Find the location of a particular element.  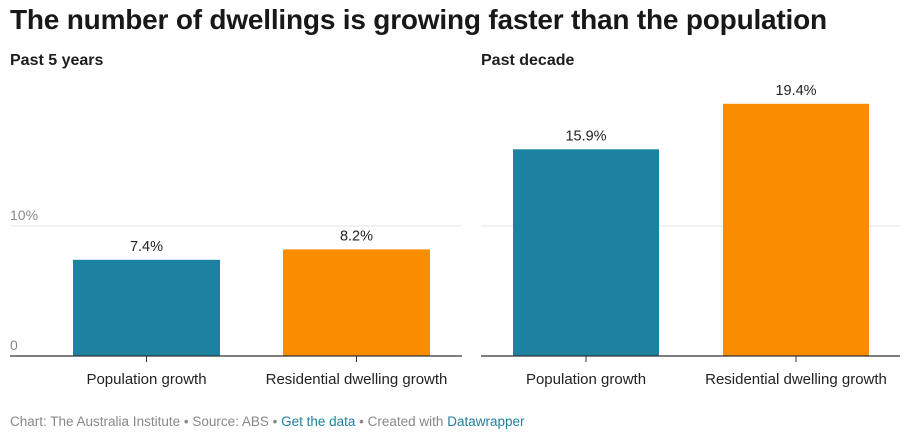

y-tick-label: 0 is located at coordinates (14, 345).